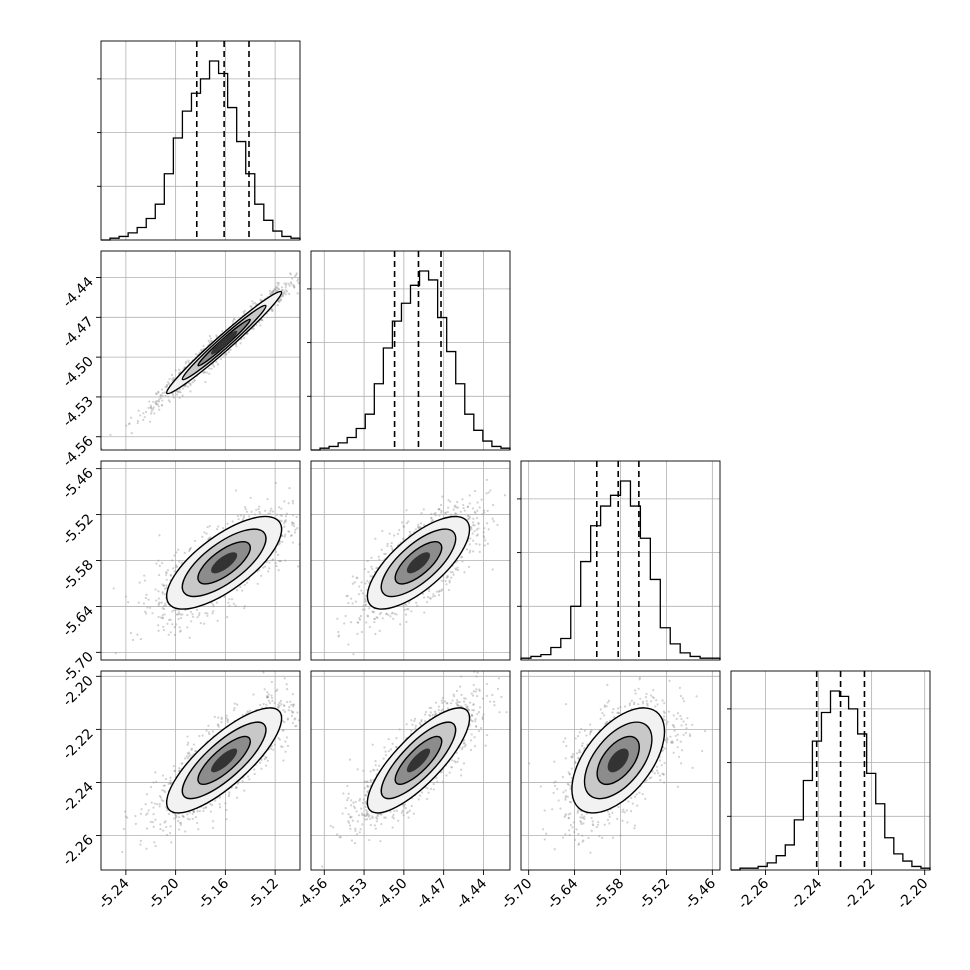 The image size is (970, 970). Describe the element at coordinates (620, 570) in the screenshot. I see `histogram-step` at that location.